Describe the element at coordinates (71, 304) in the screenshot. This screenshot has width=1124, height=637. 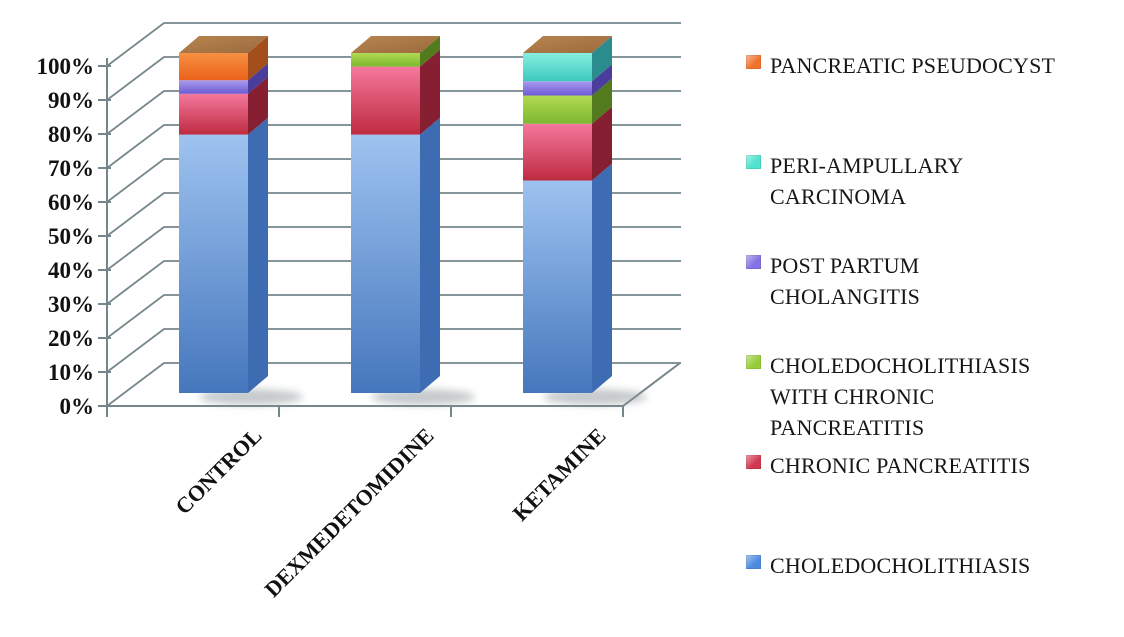
I see `y-axis-label: 30%` at that location.